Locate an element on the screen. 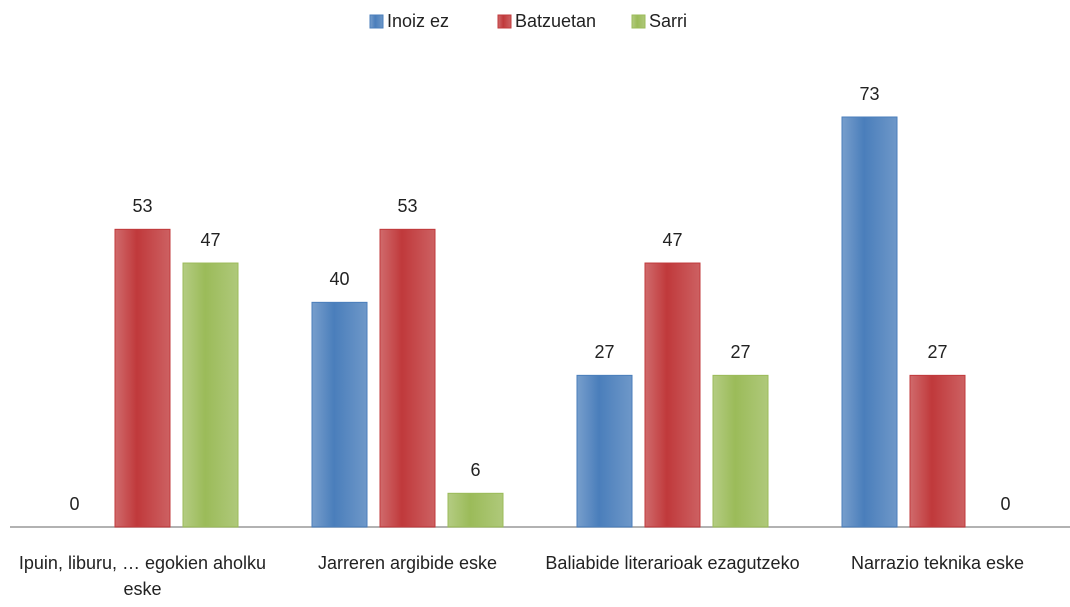  x-tick-label: Ipuin, liburu, … egokien aholku eske is located at coordinates (142, 576).